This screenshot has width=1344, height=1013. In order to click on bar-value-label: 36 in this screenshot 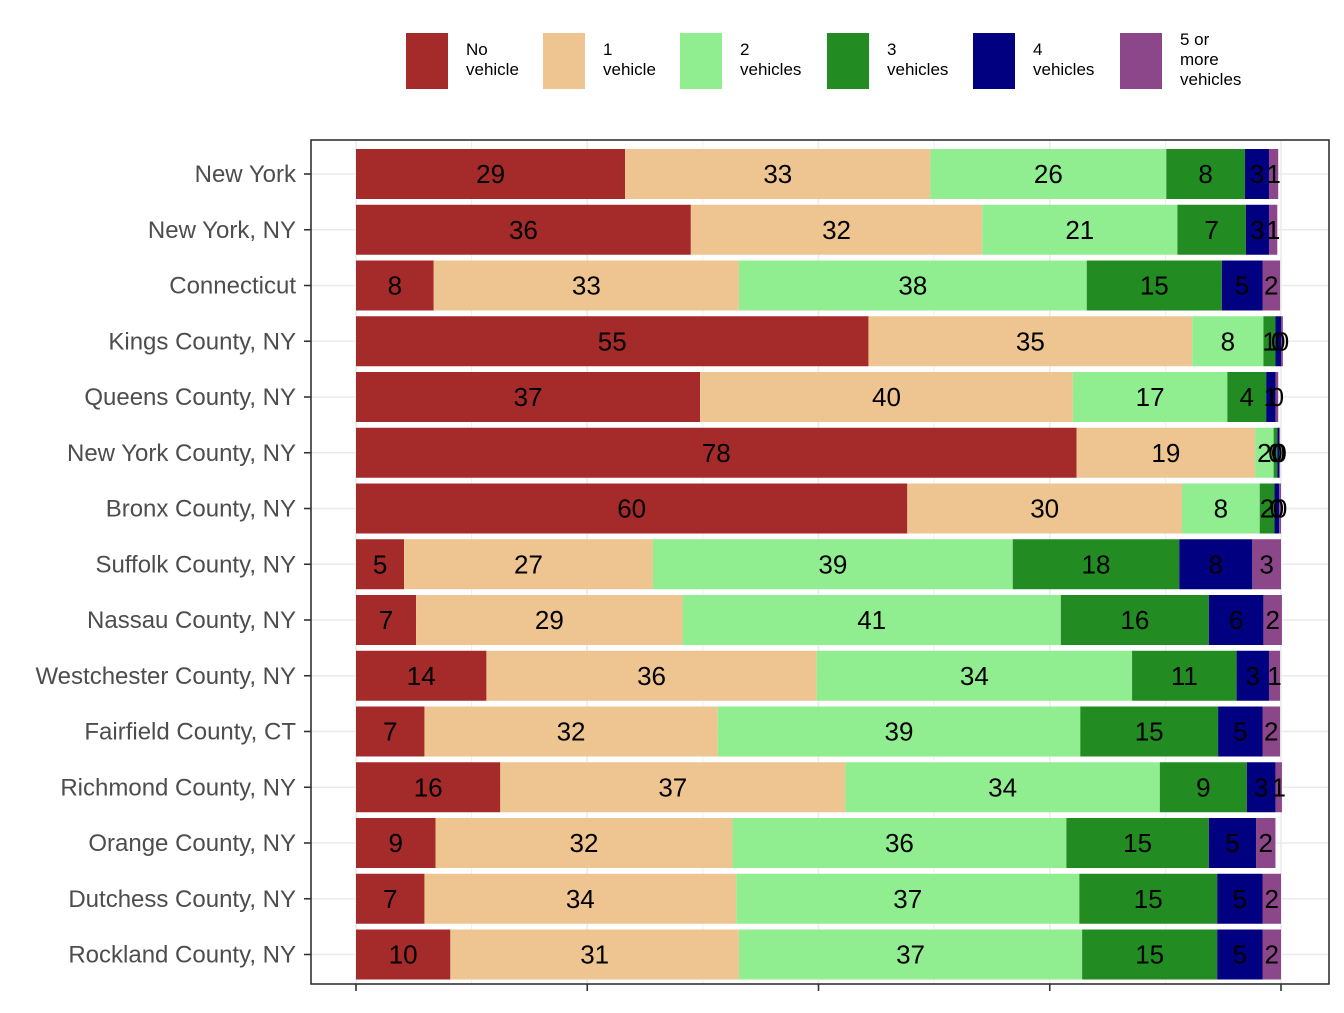, I will do `click(899, 843)`.